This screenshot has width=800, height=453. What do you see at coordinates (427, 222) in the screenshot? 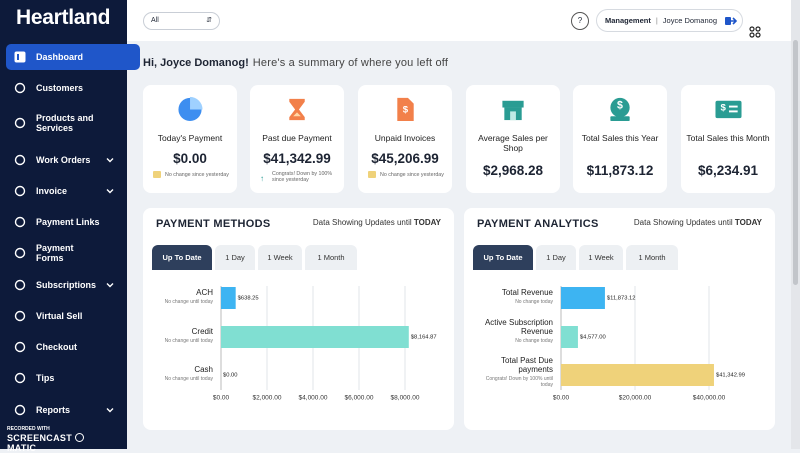
I see `update-em: TODAY` at bounding box center [427, 222].